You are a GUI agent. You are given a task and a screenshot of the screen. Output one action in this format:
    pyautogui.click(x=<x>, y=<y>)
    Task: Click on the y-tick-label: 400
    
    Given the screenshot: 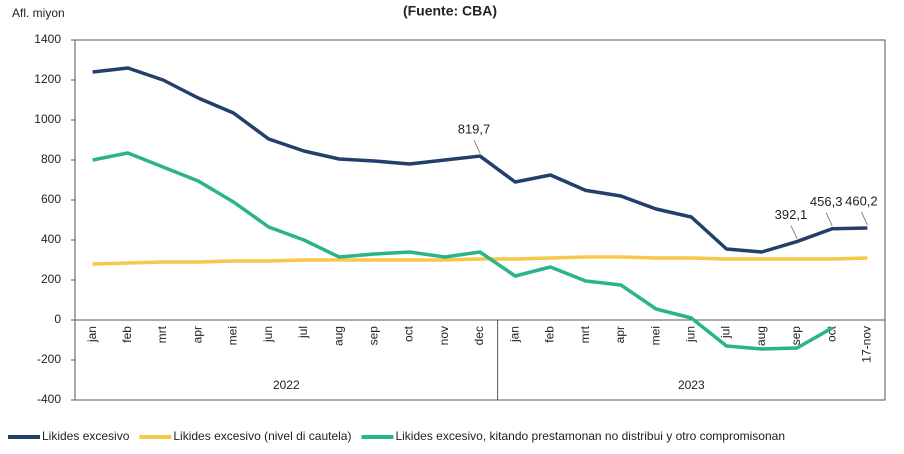 What is the action you would take?
    pyautogui.click(x=51, y=239)
    